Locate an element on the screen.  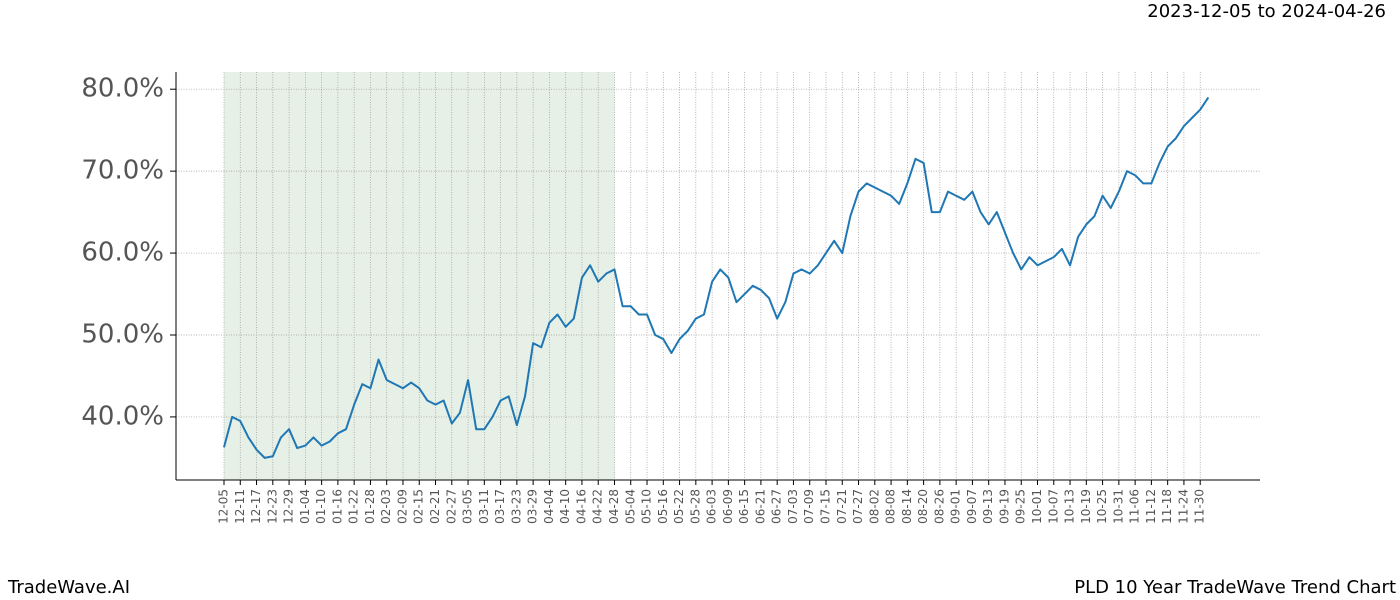
x-tick-label: 06-03 is located at coordinates (712, 506).